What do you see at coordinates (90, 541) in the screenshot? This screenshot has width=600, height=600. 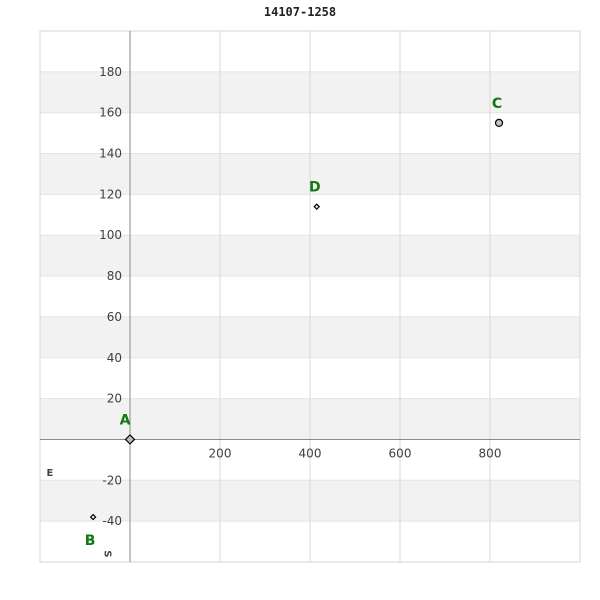 I see `point-label-B: B` at bounding box center [90, 541].